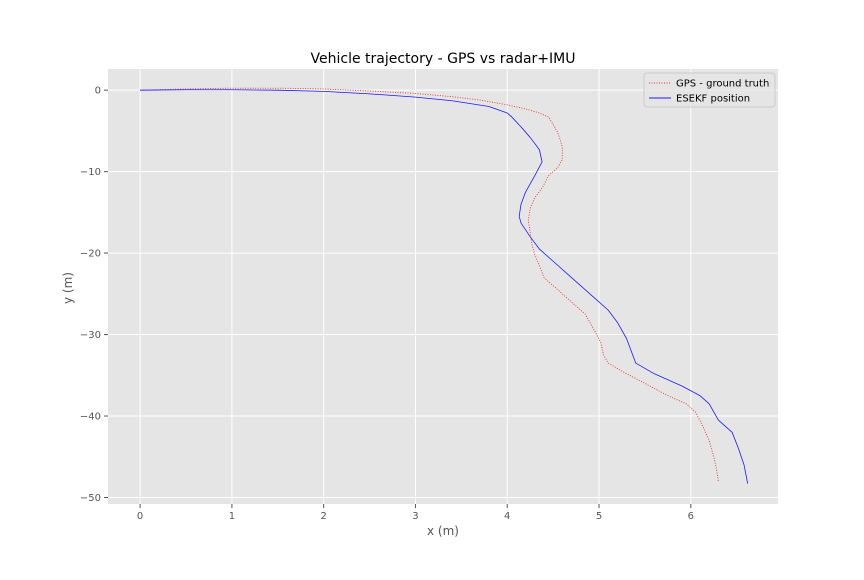 The width and height of the screenshot is (864, 580). What do you see at coordinates (722, 84) in the screenshot?
I see `legend-label-gps: GPS - ground truth` at bounding box center [722, 84].